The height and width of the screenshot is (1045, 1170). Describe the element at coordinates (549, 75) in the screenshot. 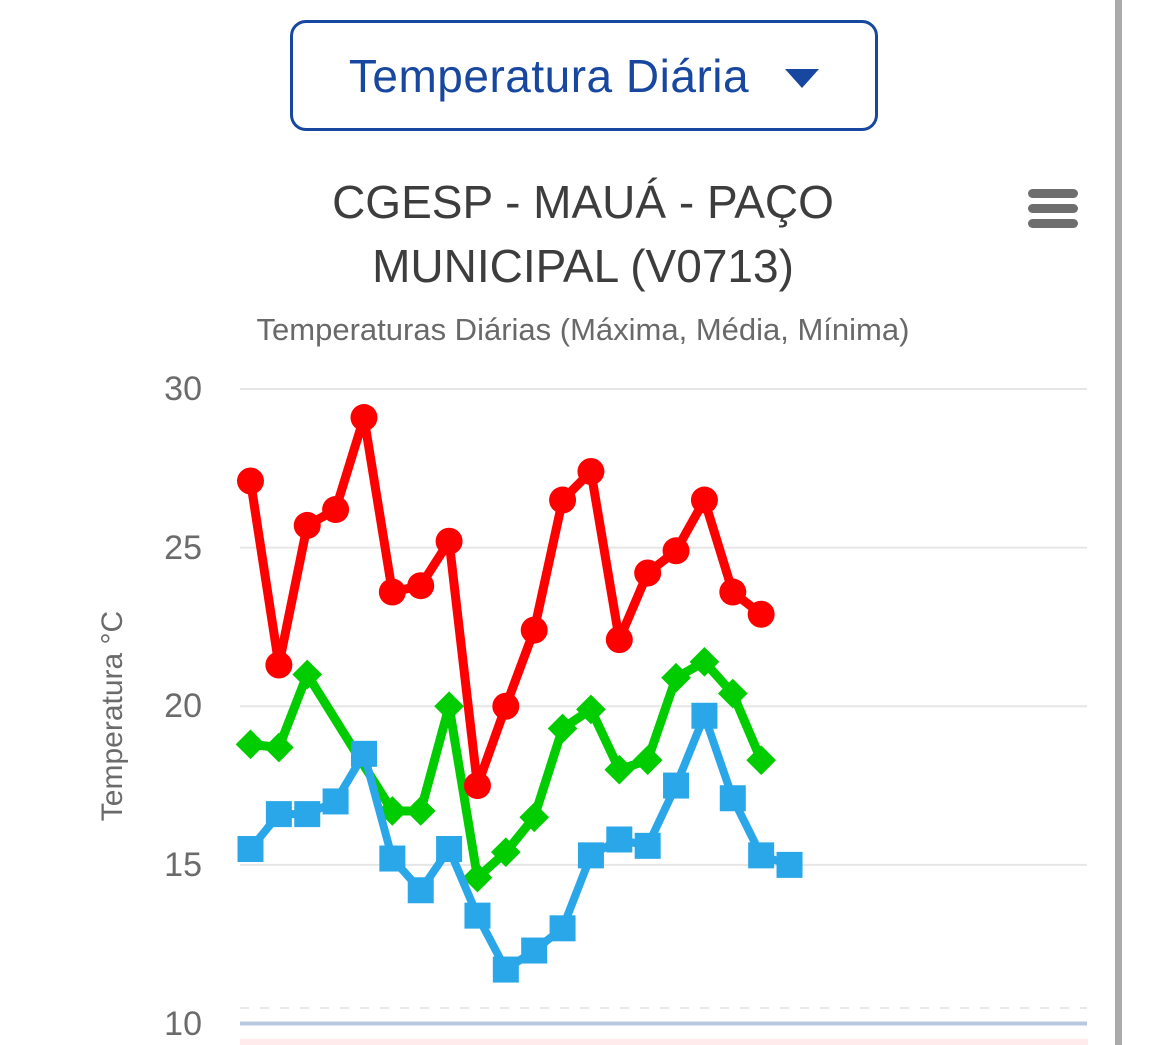

I see `chart-type-dropdown-label: Temperatura Diária` at that location.